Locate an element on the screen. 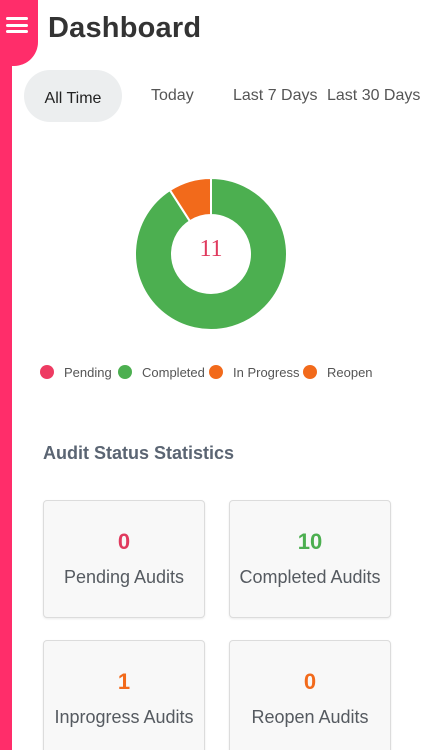  donut-center-total: 11 is located at coordinates (211, 249).